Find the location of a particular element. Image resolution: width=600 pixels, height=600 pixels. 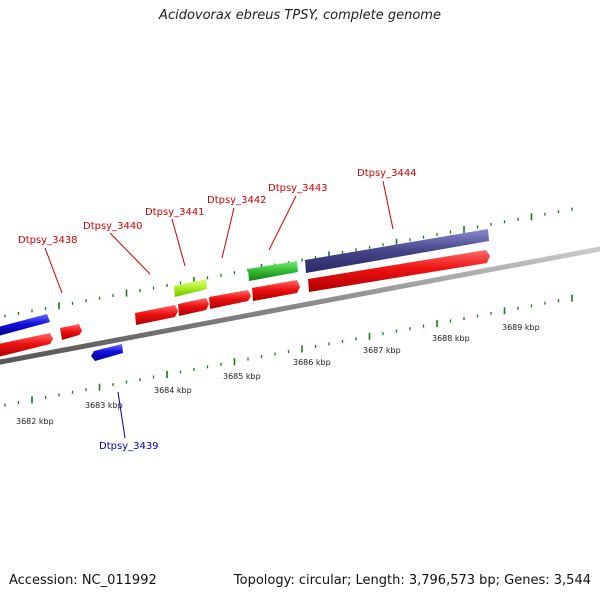

accession-text: Accession: NC_011992 is located at coordinates (83, 580).